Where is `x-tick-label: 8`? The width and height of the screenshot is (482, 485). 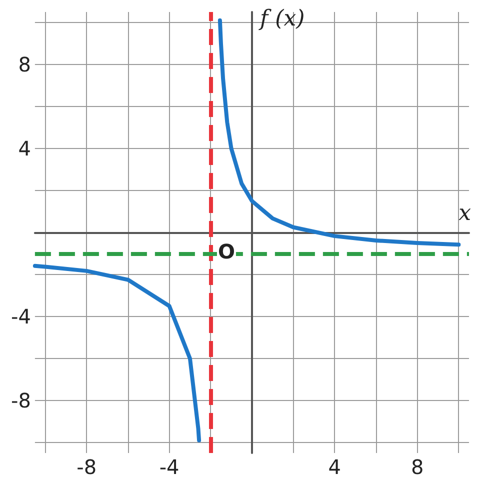
x-tick-label: 8 is located at coordinates (417, 467).